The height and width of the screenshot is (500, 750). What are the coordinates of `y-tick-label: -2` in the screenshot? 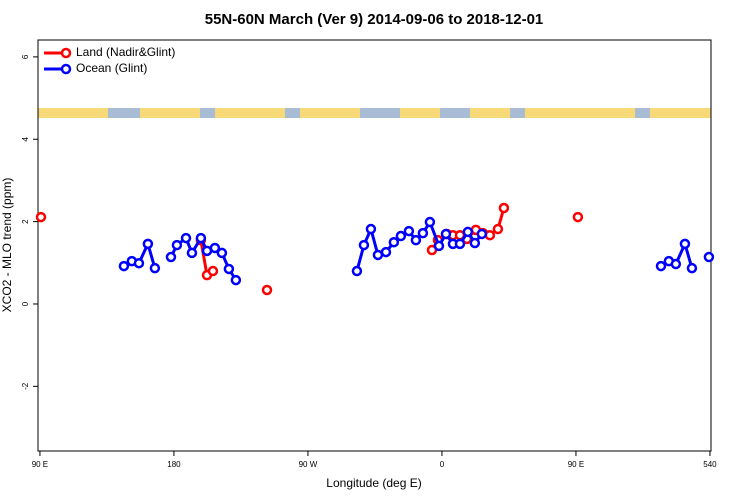 It's located at (25, 386).